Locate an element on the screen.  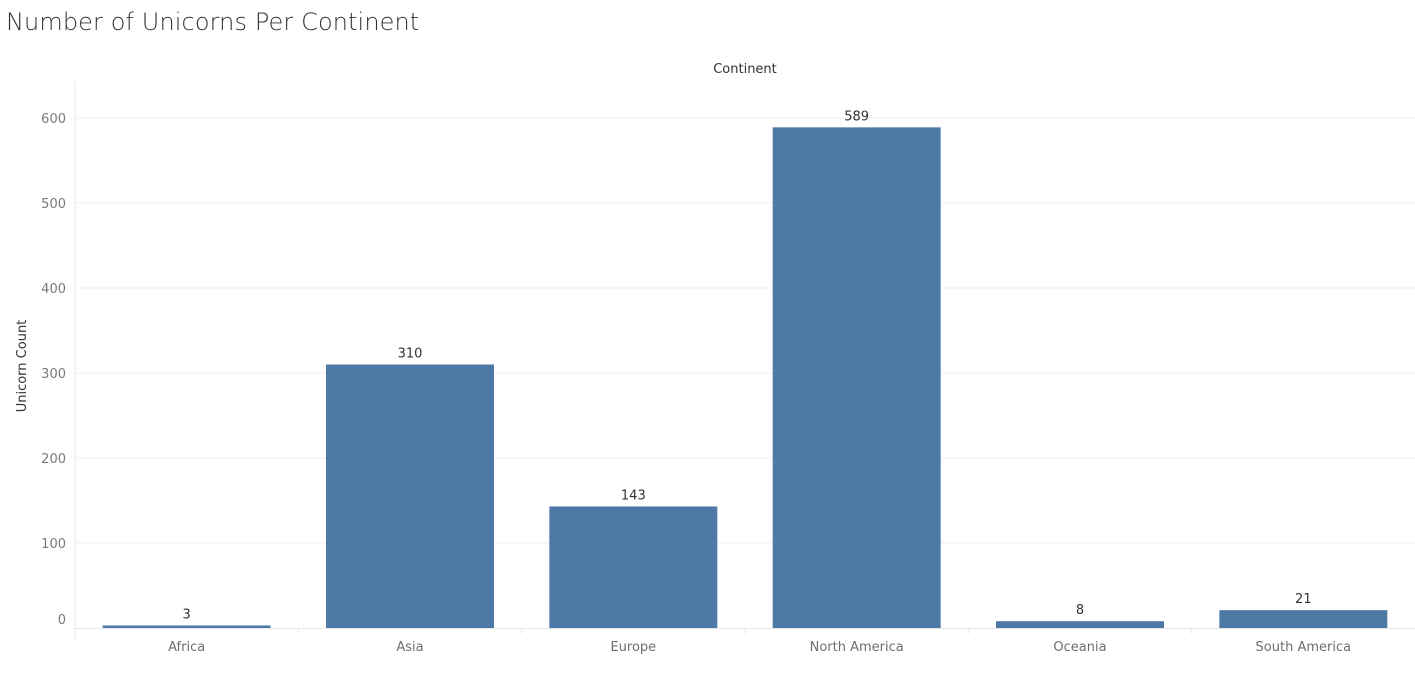
bar-south-america is located at coordinates (1303, 619).